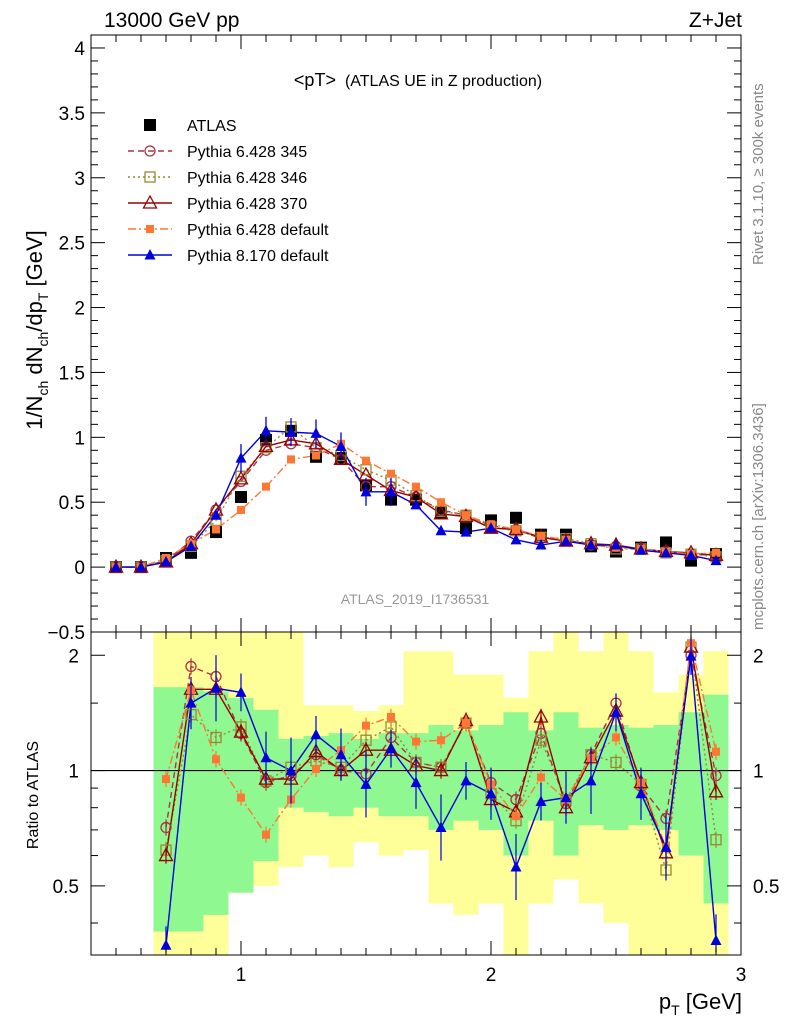  I want to click on chart-title: <pT> (ATLAS UE in Z production), so click(418, 80).